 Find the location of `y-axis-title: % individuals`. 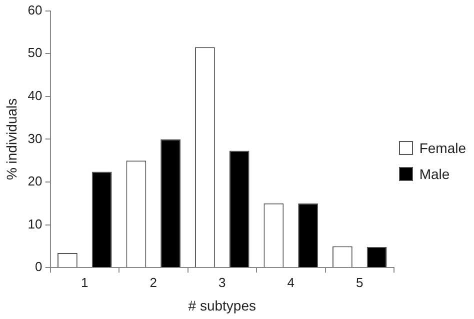

y-axis-title: % individuals is located at coordinates (11, 139).